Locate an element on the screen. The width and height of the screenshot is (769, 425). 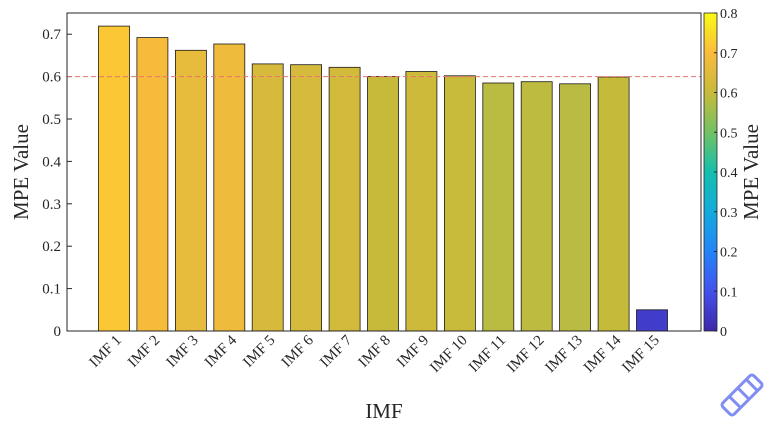
y-tick-label: 0.3 is located at coordinates (51, 205).